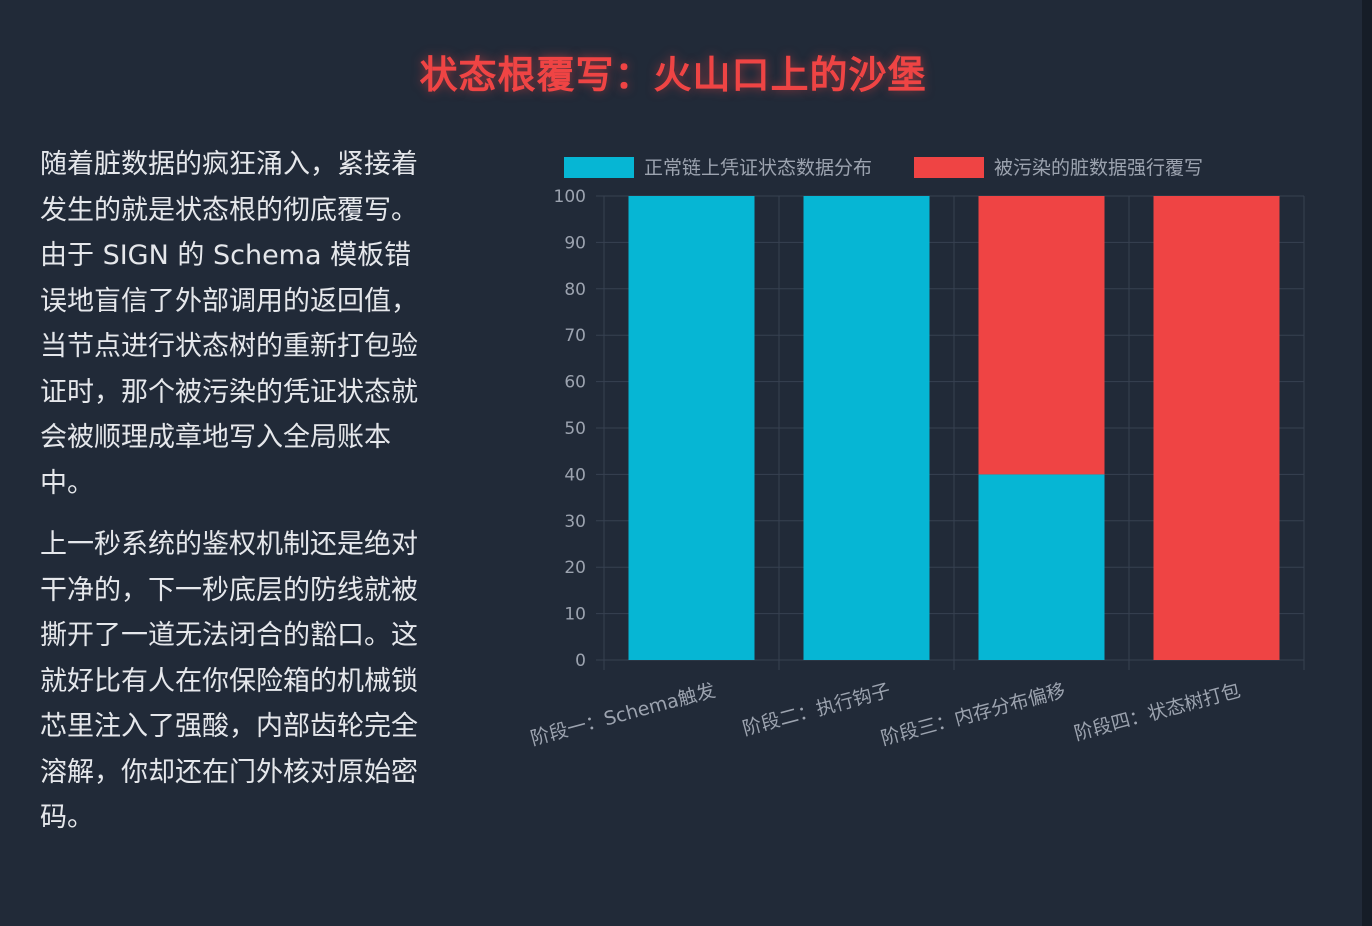 This screenshot has width=1372, height=926. I want to click on legend-label: 被污染的脏数据强行覆写, so click(1098, 168).